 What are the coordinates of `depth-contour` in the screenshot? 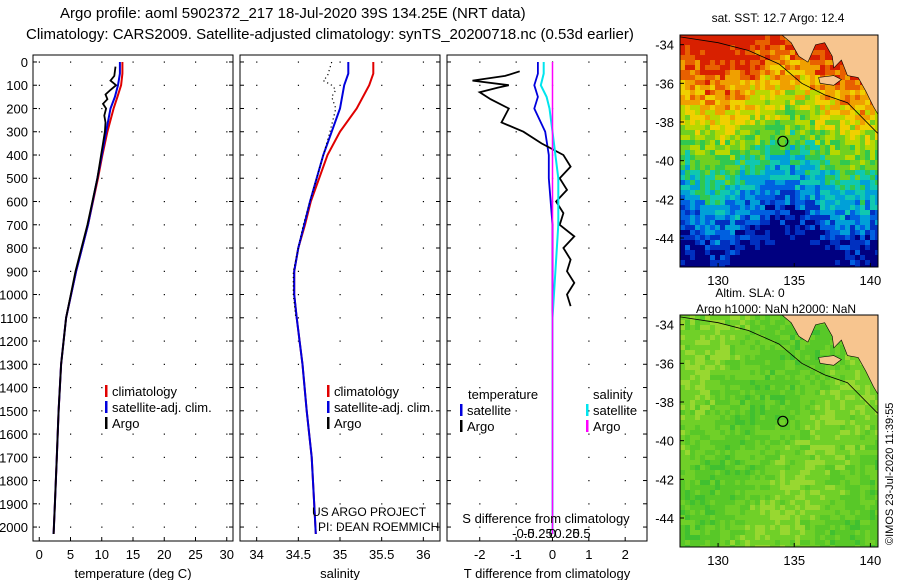 It's located at (779, 85).